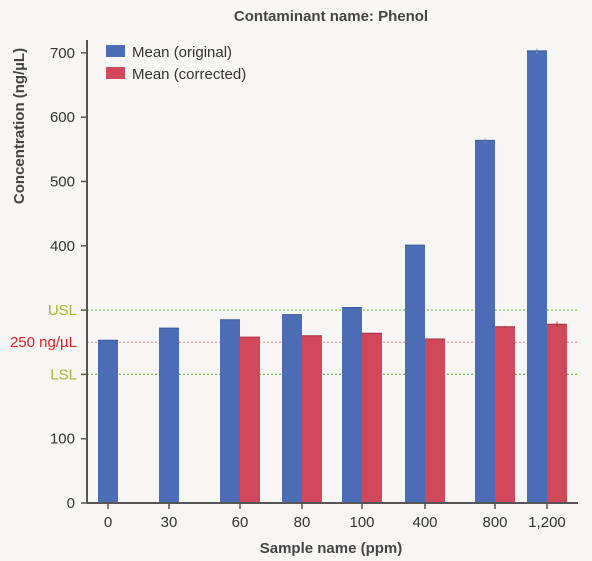 The image size is (592, 561). What do you see at coordinates (62, 310) in the screenshot?
I see `reference-line-label: USL` at bounding box center [62, 310].